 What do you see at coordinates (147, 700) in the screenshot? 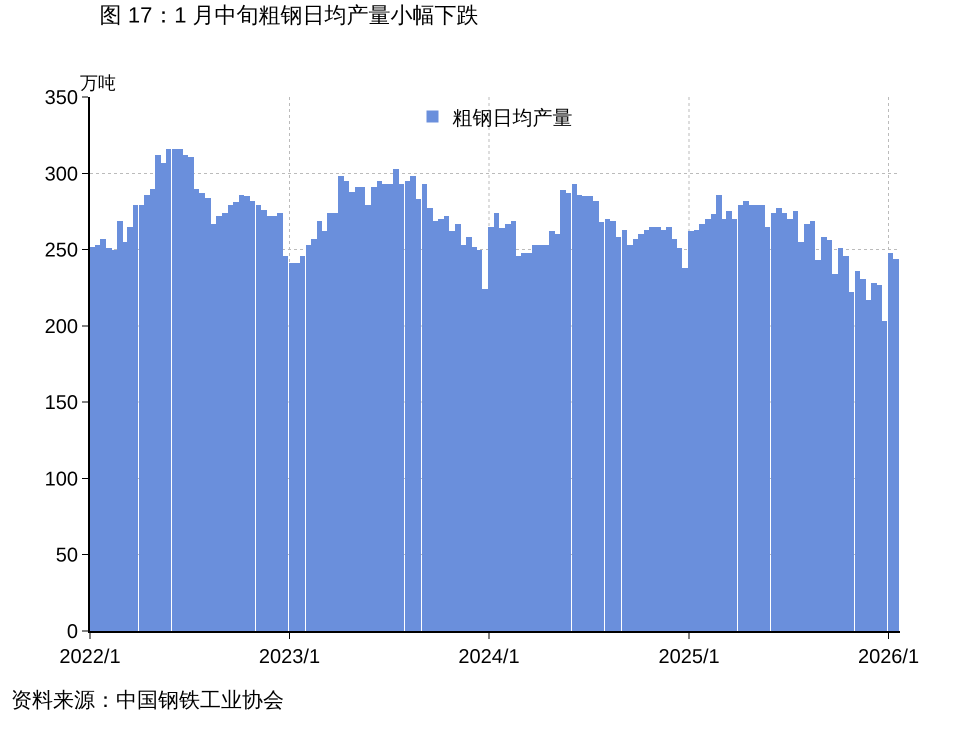
I see `text: 资料来源：中国钢铁工业协会` at bounding box center [147, 700].